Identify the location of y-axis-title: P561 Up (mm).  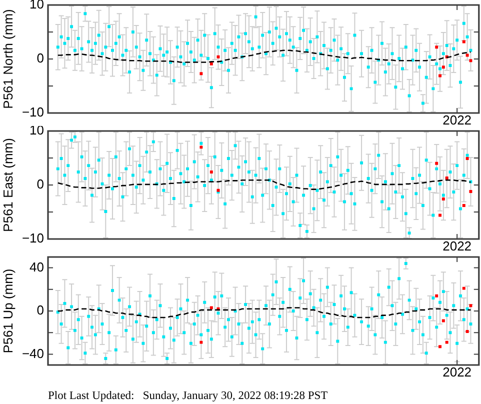
(8, 311).